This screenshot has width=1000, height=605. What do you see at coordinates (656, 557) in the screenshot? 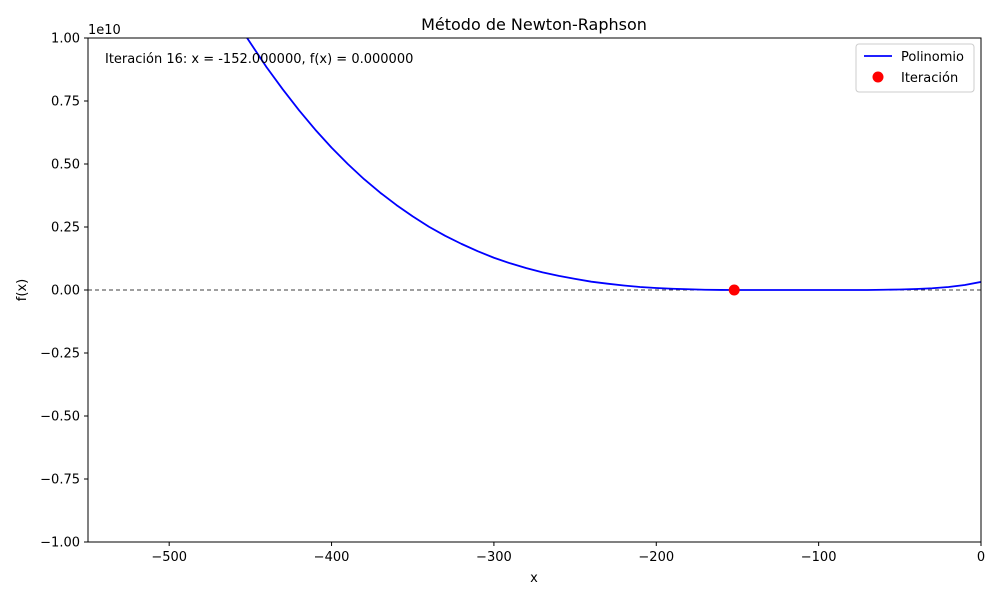
I see `x-tick-label: −200` at bounding box center [656, 557].